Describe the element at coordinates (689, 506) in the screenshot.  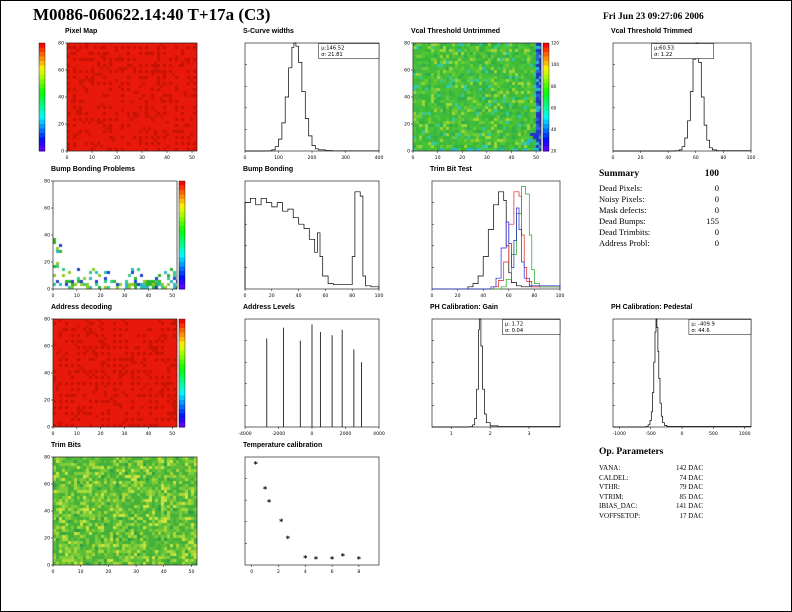
I see `param-value: 141 DAC` at that location.